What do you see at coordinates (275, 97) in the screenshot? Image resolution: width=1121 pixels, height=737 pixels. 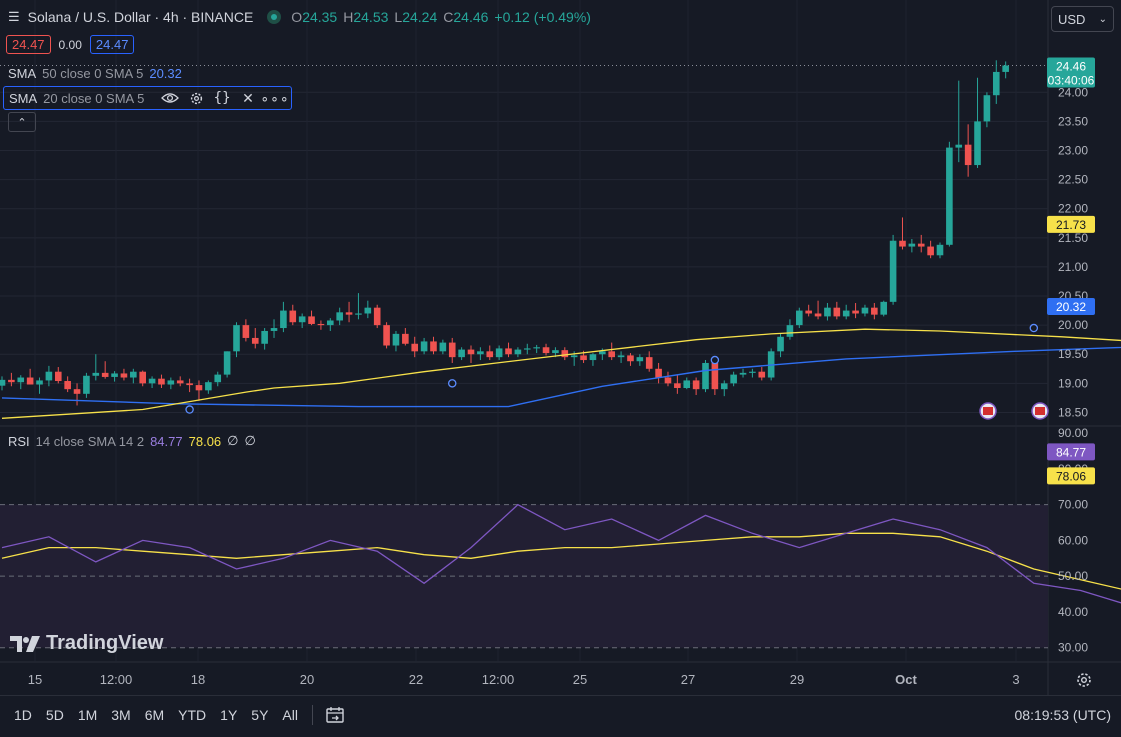 I see `more-icon: ∘∘∘` at bounding box center [275, 97].